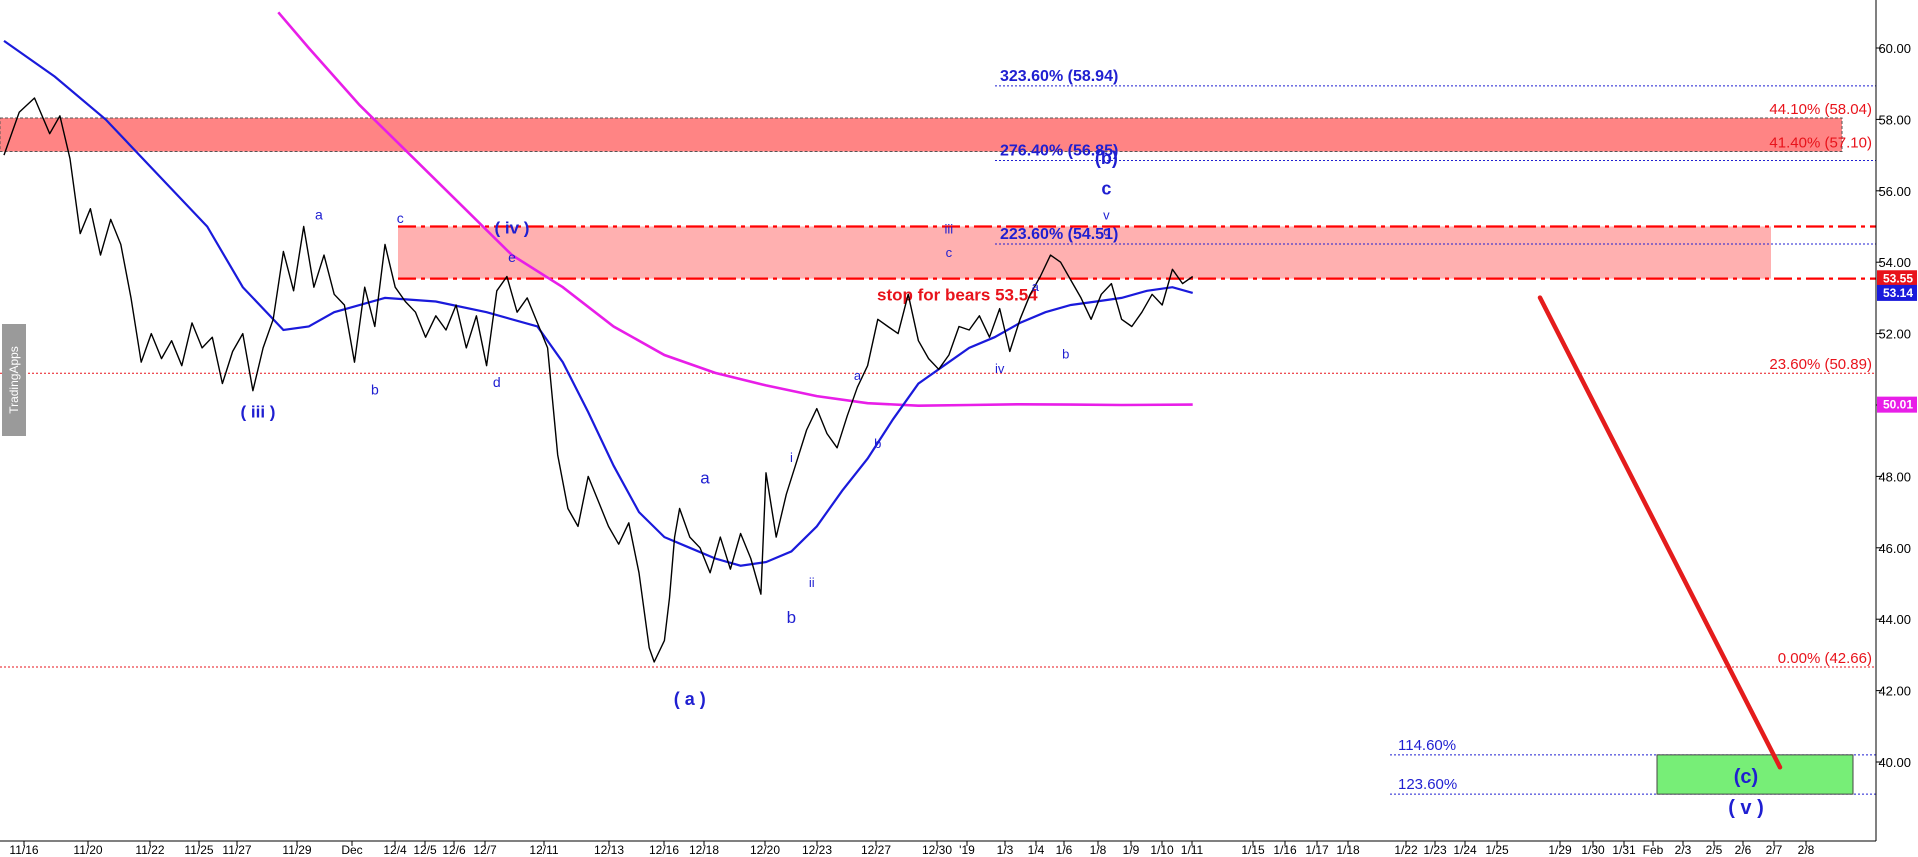 This screenshot has width=1918, height=857. Describe the element at coordinates (1059, 76) in the screenshot. I see `fib-blue-label: 323.60% (58.94)` at that location.